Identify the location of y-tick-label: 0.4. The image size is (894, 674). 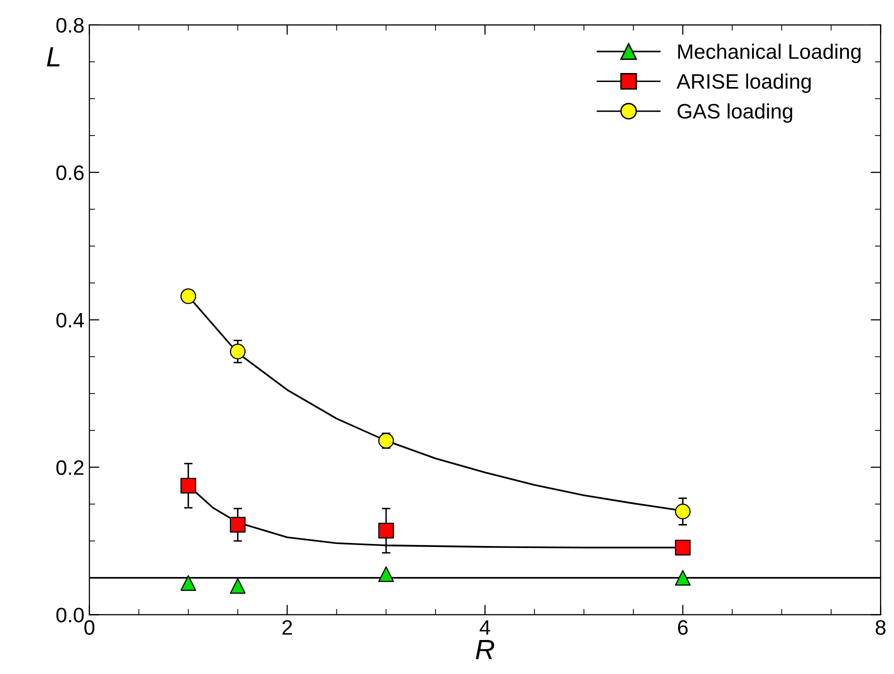
(70, 320).